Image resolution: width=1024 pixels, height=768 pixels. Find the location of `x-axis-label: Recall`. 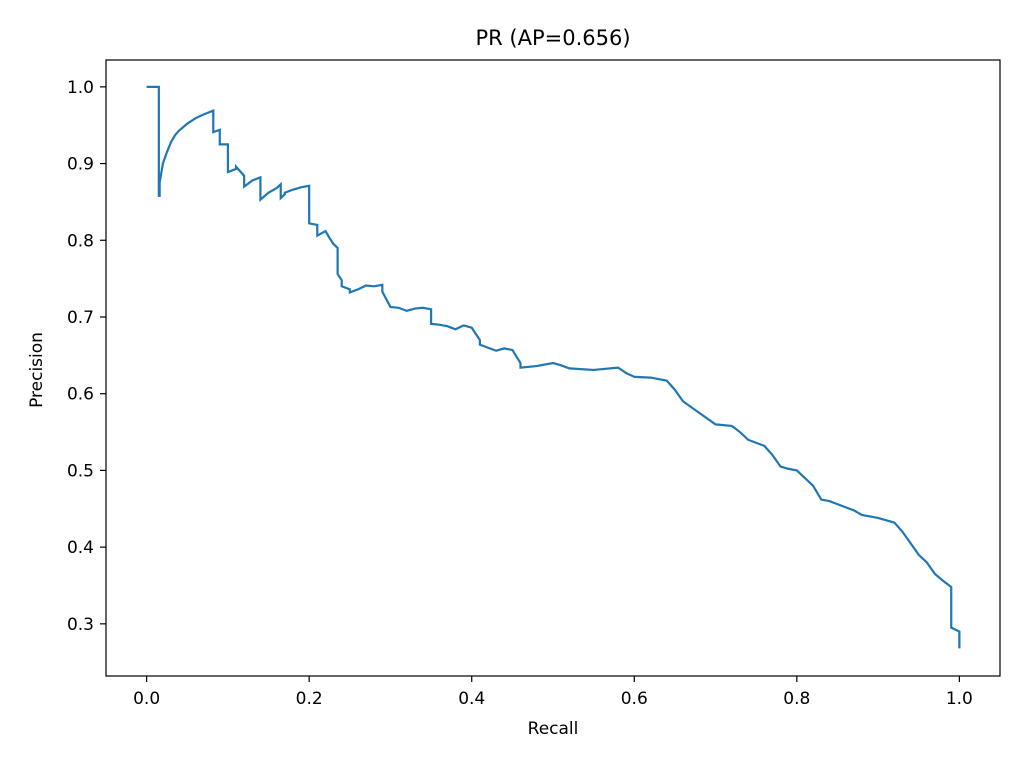

x-axis-label: Recall is located at coordinates (553, 729).